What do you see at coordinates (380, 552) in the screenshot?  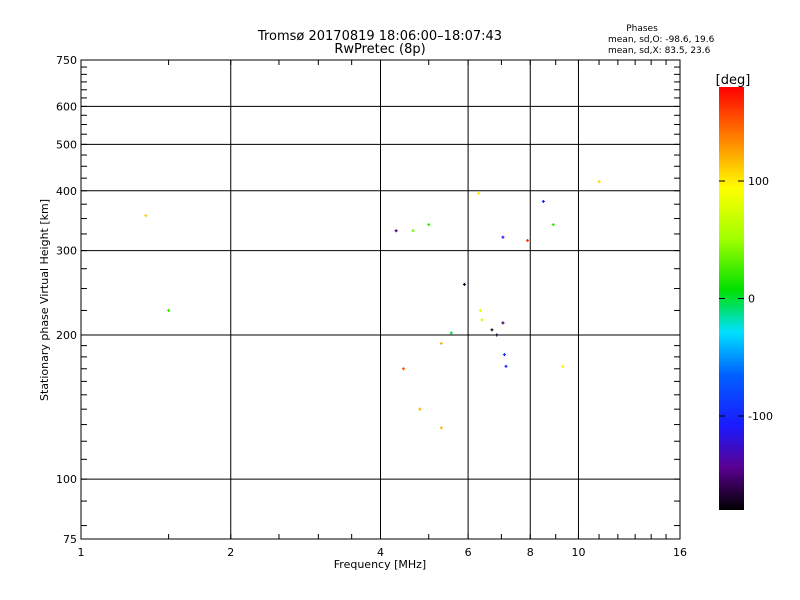 I see `x-tick-label: 4` at bounding box center [380, 552].